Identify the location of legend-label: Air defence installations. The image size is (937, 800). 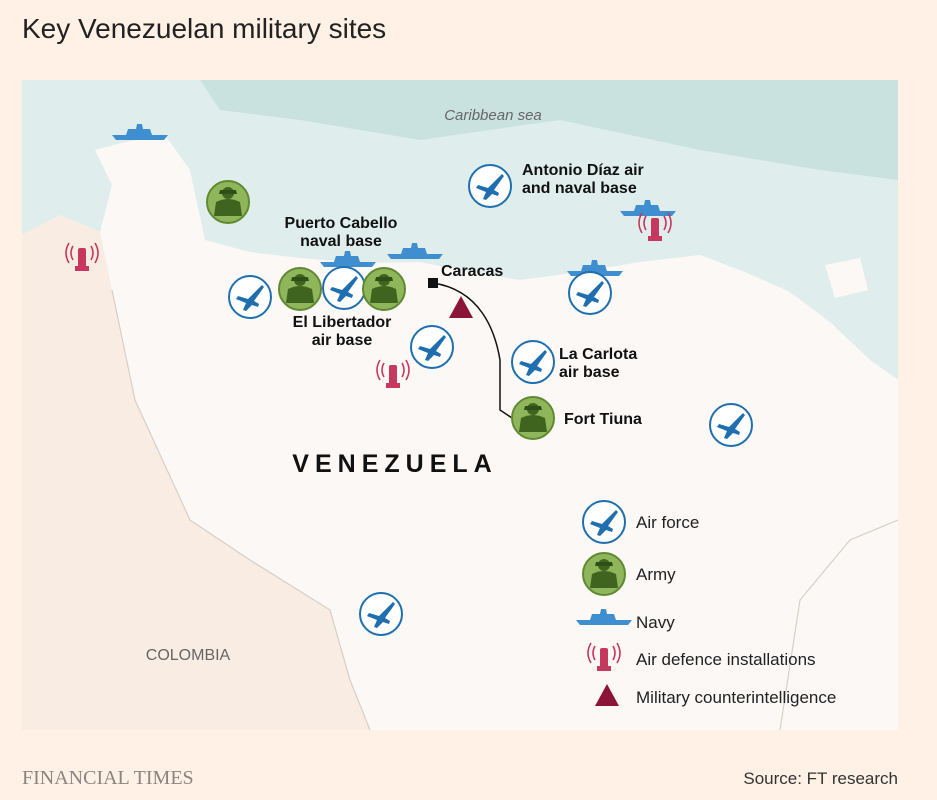
(726, 659).